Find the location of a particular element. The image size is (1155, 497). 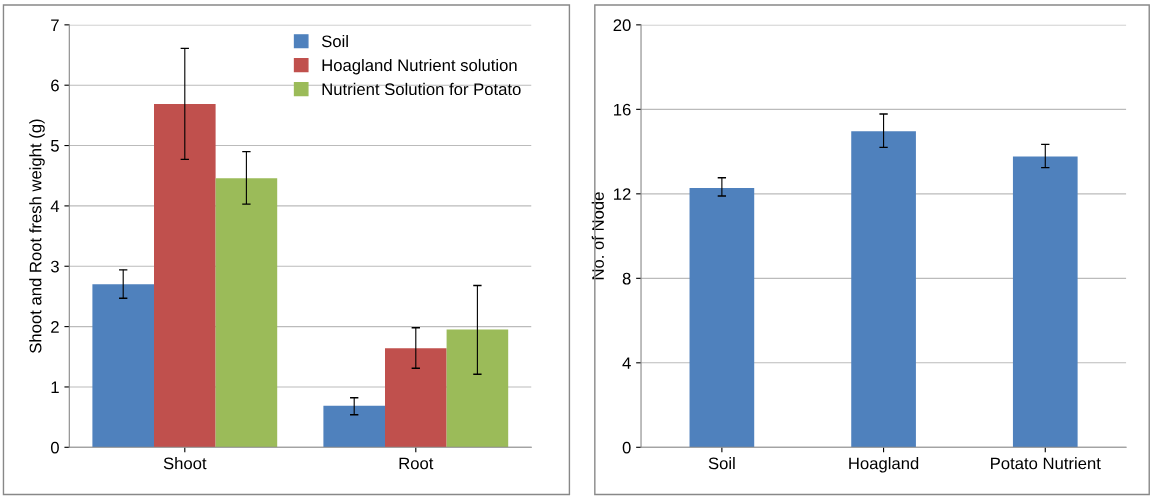

y-axis-title: No. of Node is located at coordinates (597, 236).